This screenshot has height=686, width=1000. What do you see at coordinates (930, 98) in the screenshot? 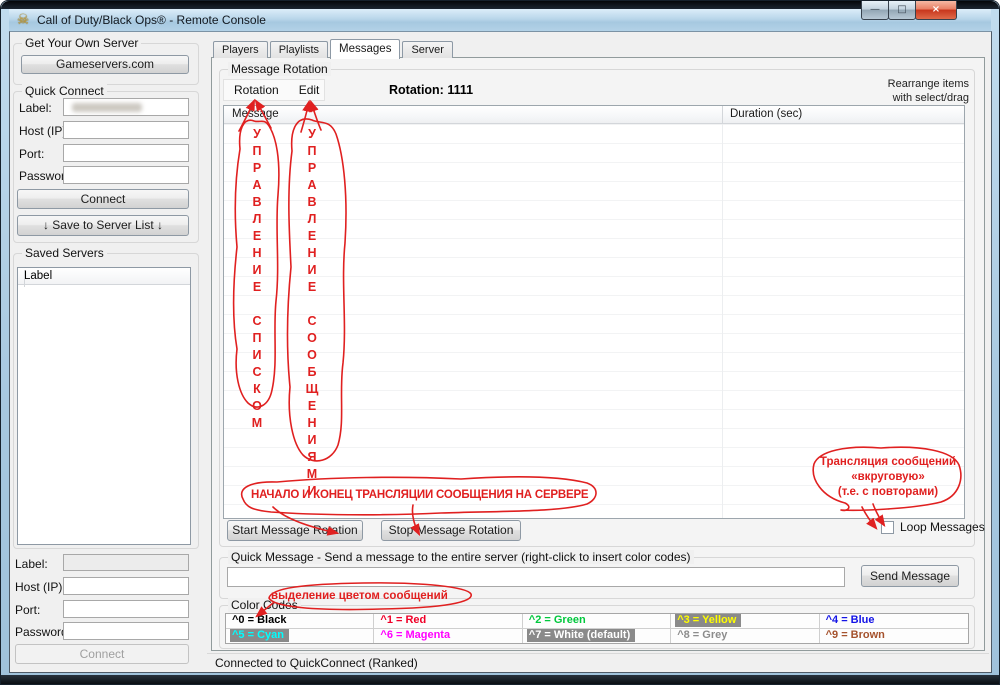
I see `rearrange-hint-line2: with select/drag` at bounding box center [930, 98].